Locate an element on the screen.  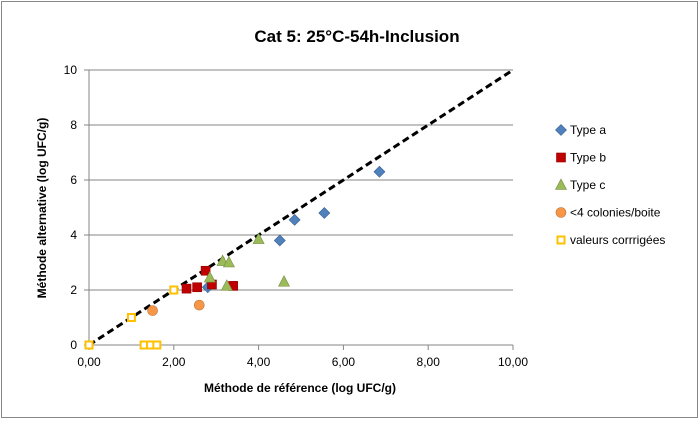
y-tick-label: 10 is located at coordinates (71, 70).